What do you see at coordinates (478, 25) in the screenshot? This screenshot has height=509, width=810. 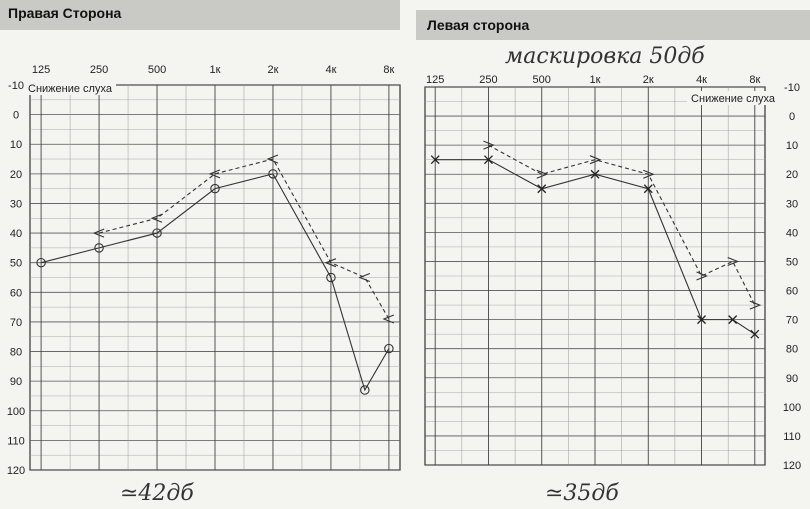 I see `chart-title: Левая сторона` at bounding box center [478, 25].